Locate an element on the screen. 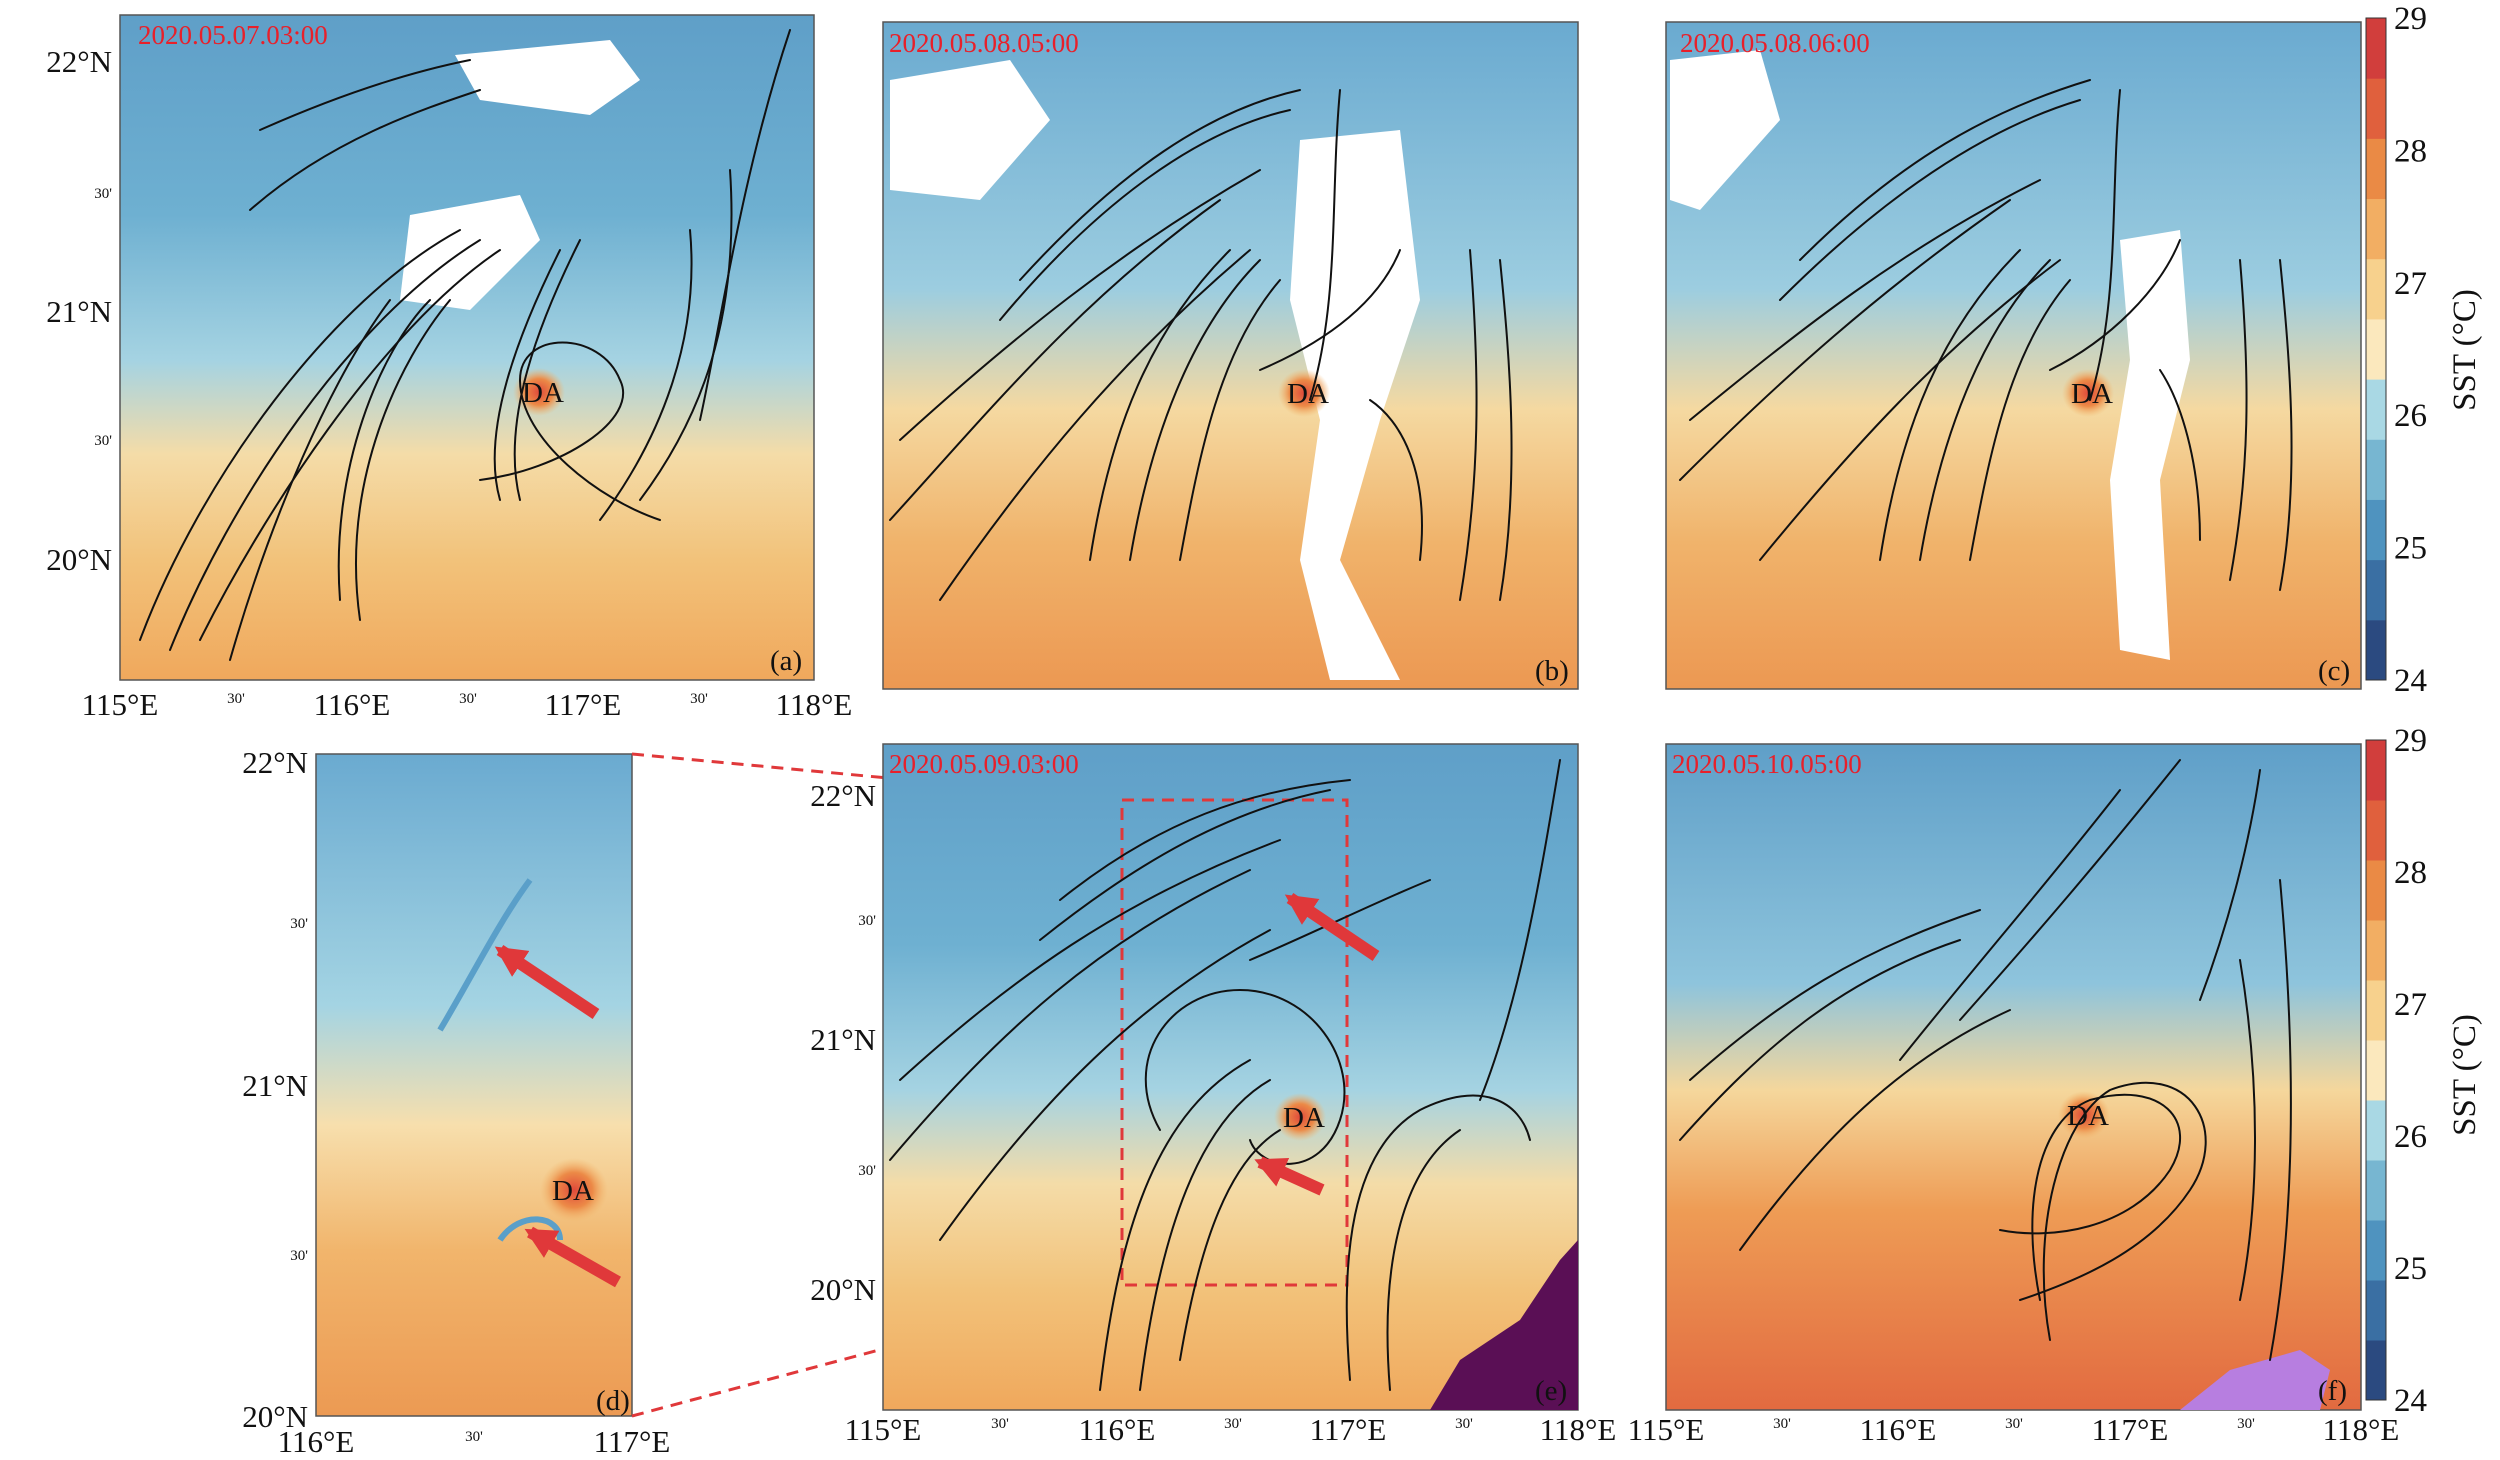  lon-117-a: 117°E is located at coordinates (583, 704).